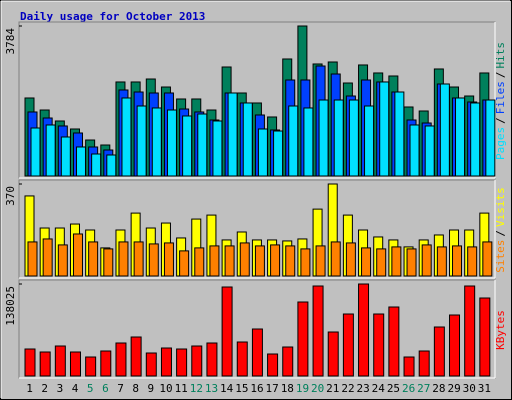  Describe the element at coordinates (453, 388) in the screenshot. I see `x-tick-label: 29` at that location.